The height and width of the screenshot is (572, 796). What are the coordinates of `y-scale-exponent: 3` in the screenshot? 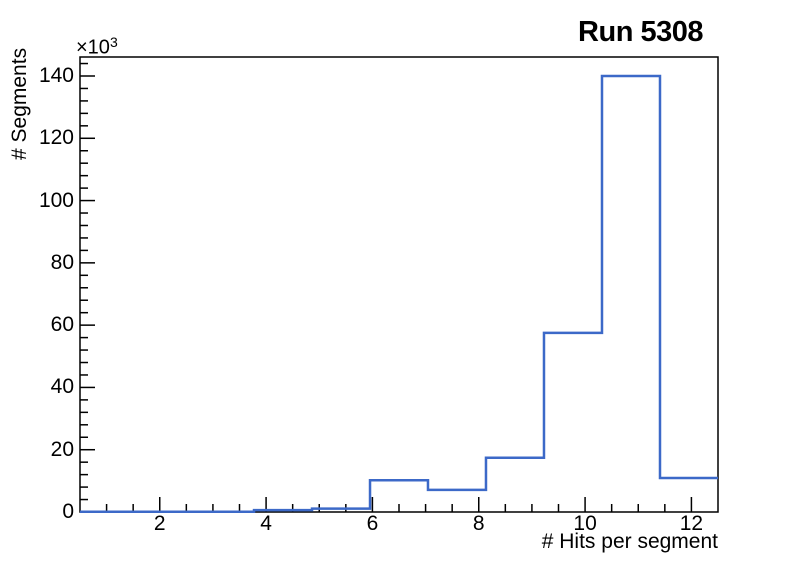 It's located at (113, 42).